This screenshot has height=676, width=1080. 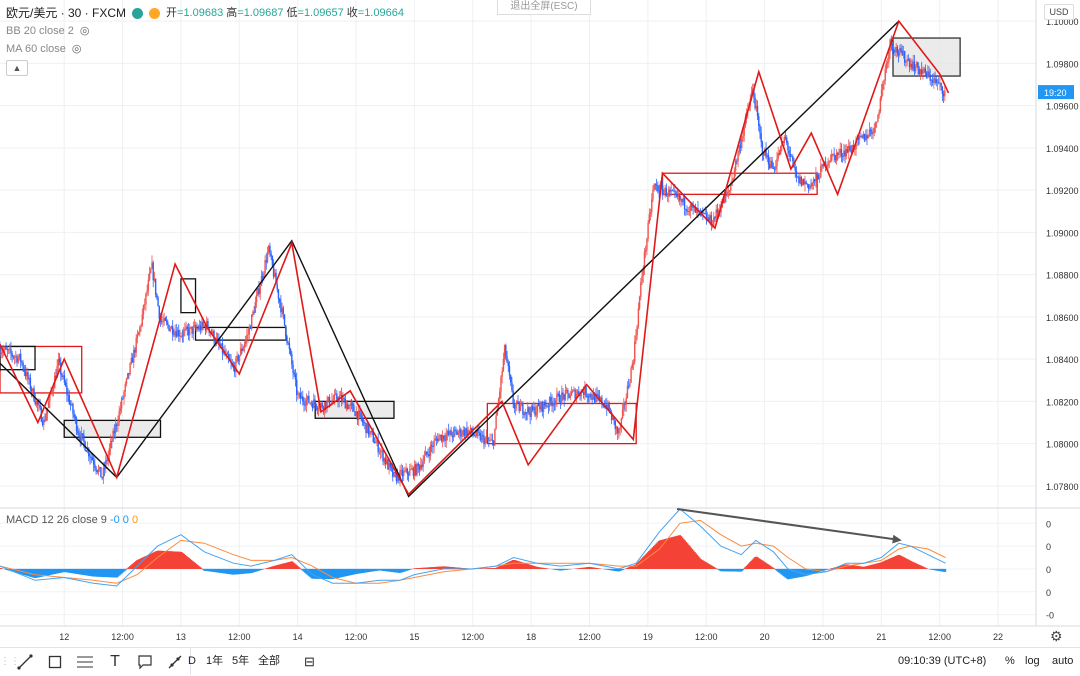 What do you see at coordinates (309, 661) in the screenshot?
I see `date-range-icon: ⊟` at bounding box center [309, 661].